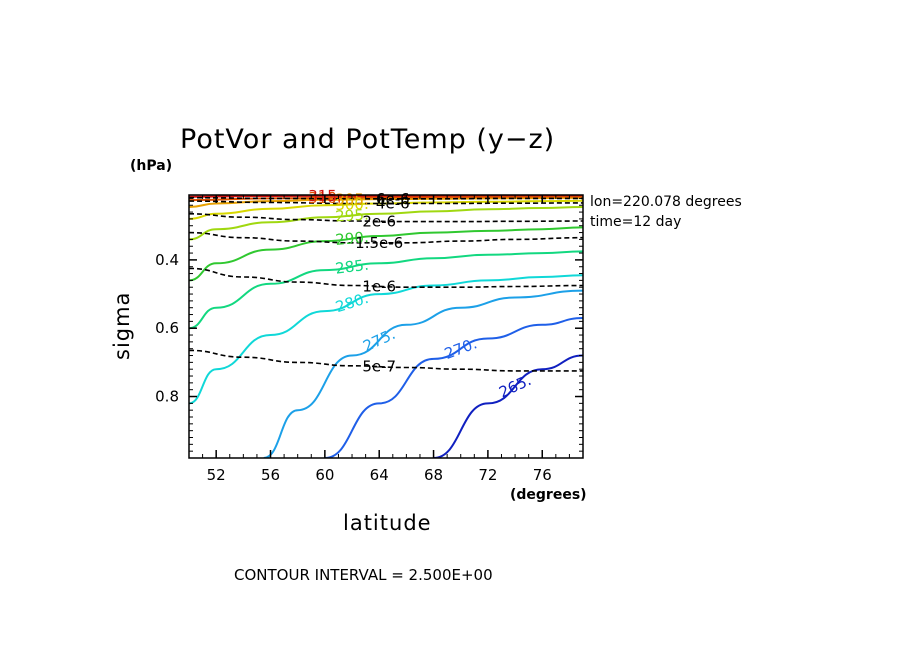 The image size is (904, 654). I want to click on pv-contour-label: 4e-6, so click(393, 204).